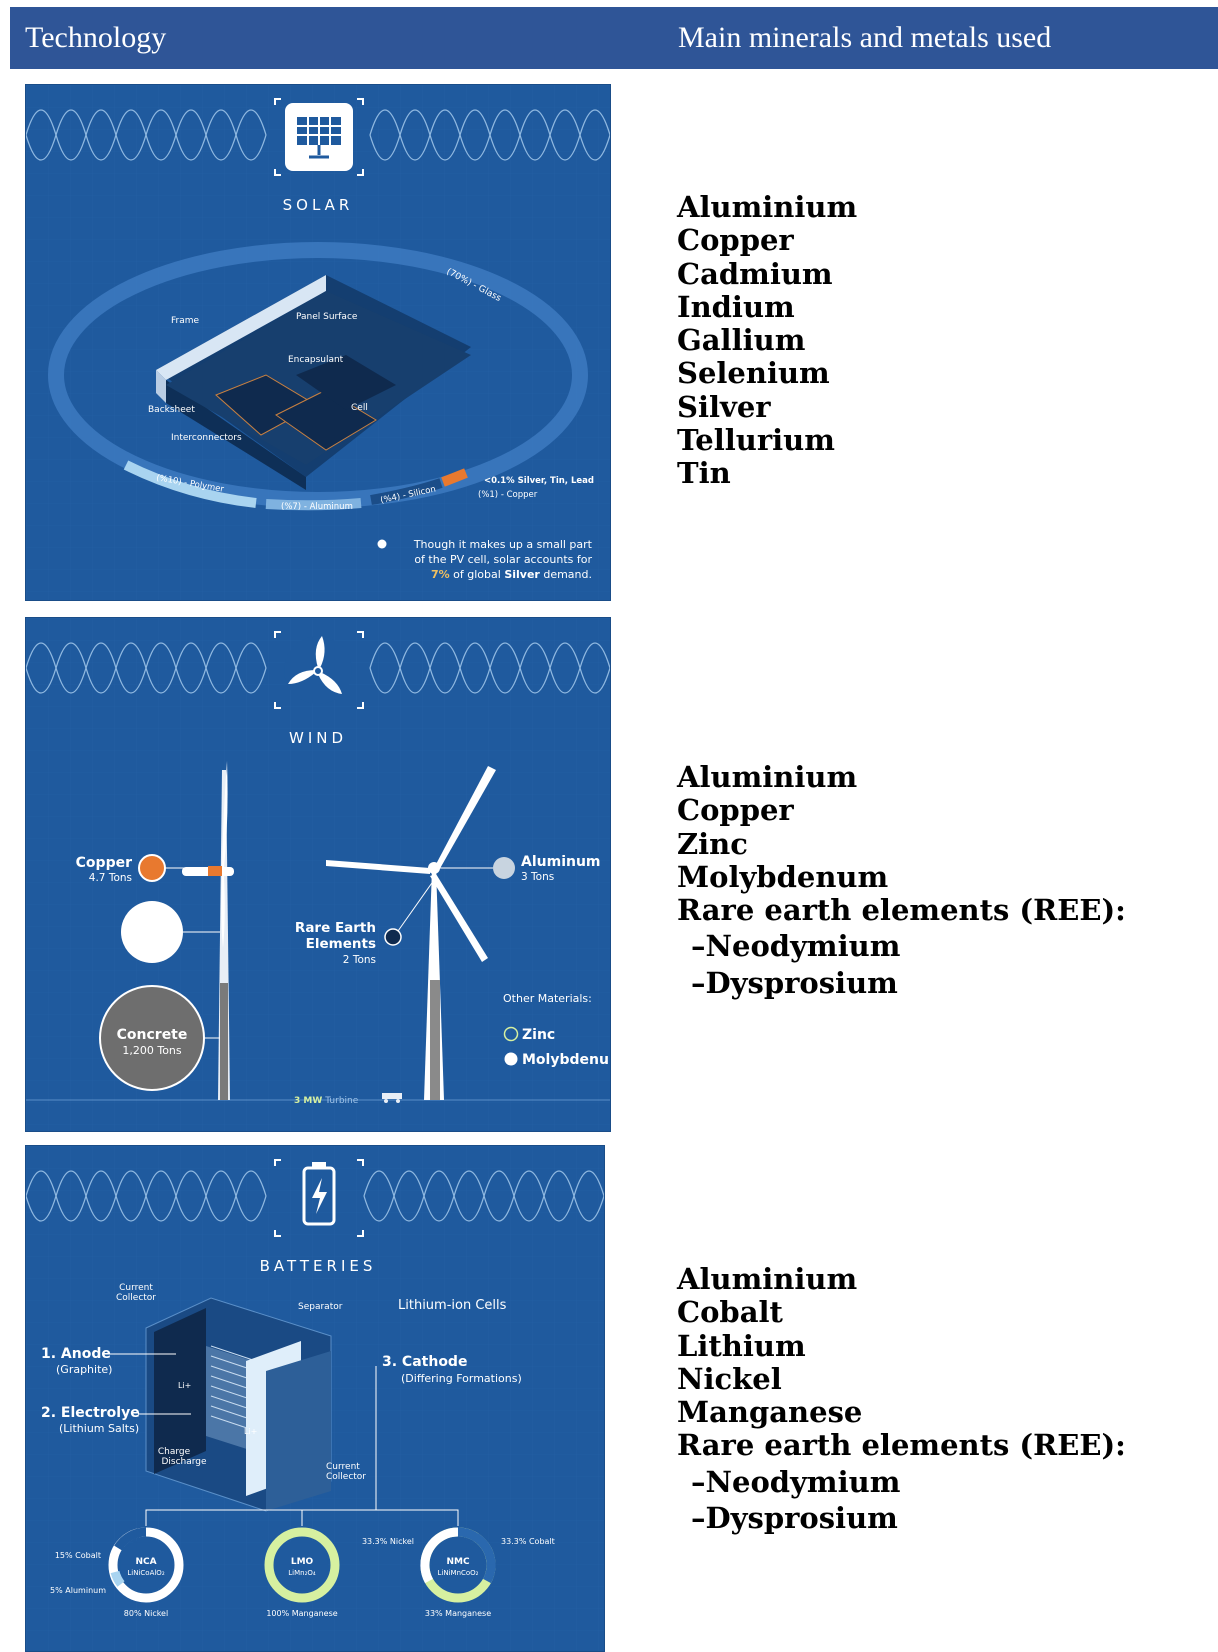  I want to click on wind-other-label: Other Materials:, so click(547, 998).